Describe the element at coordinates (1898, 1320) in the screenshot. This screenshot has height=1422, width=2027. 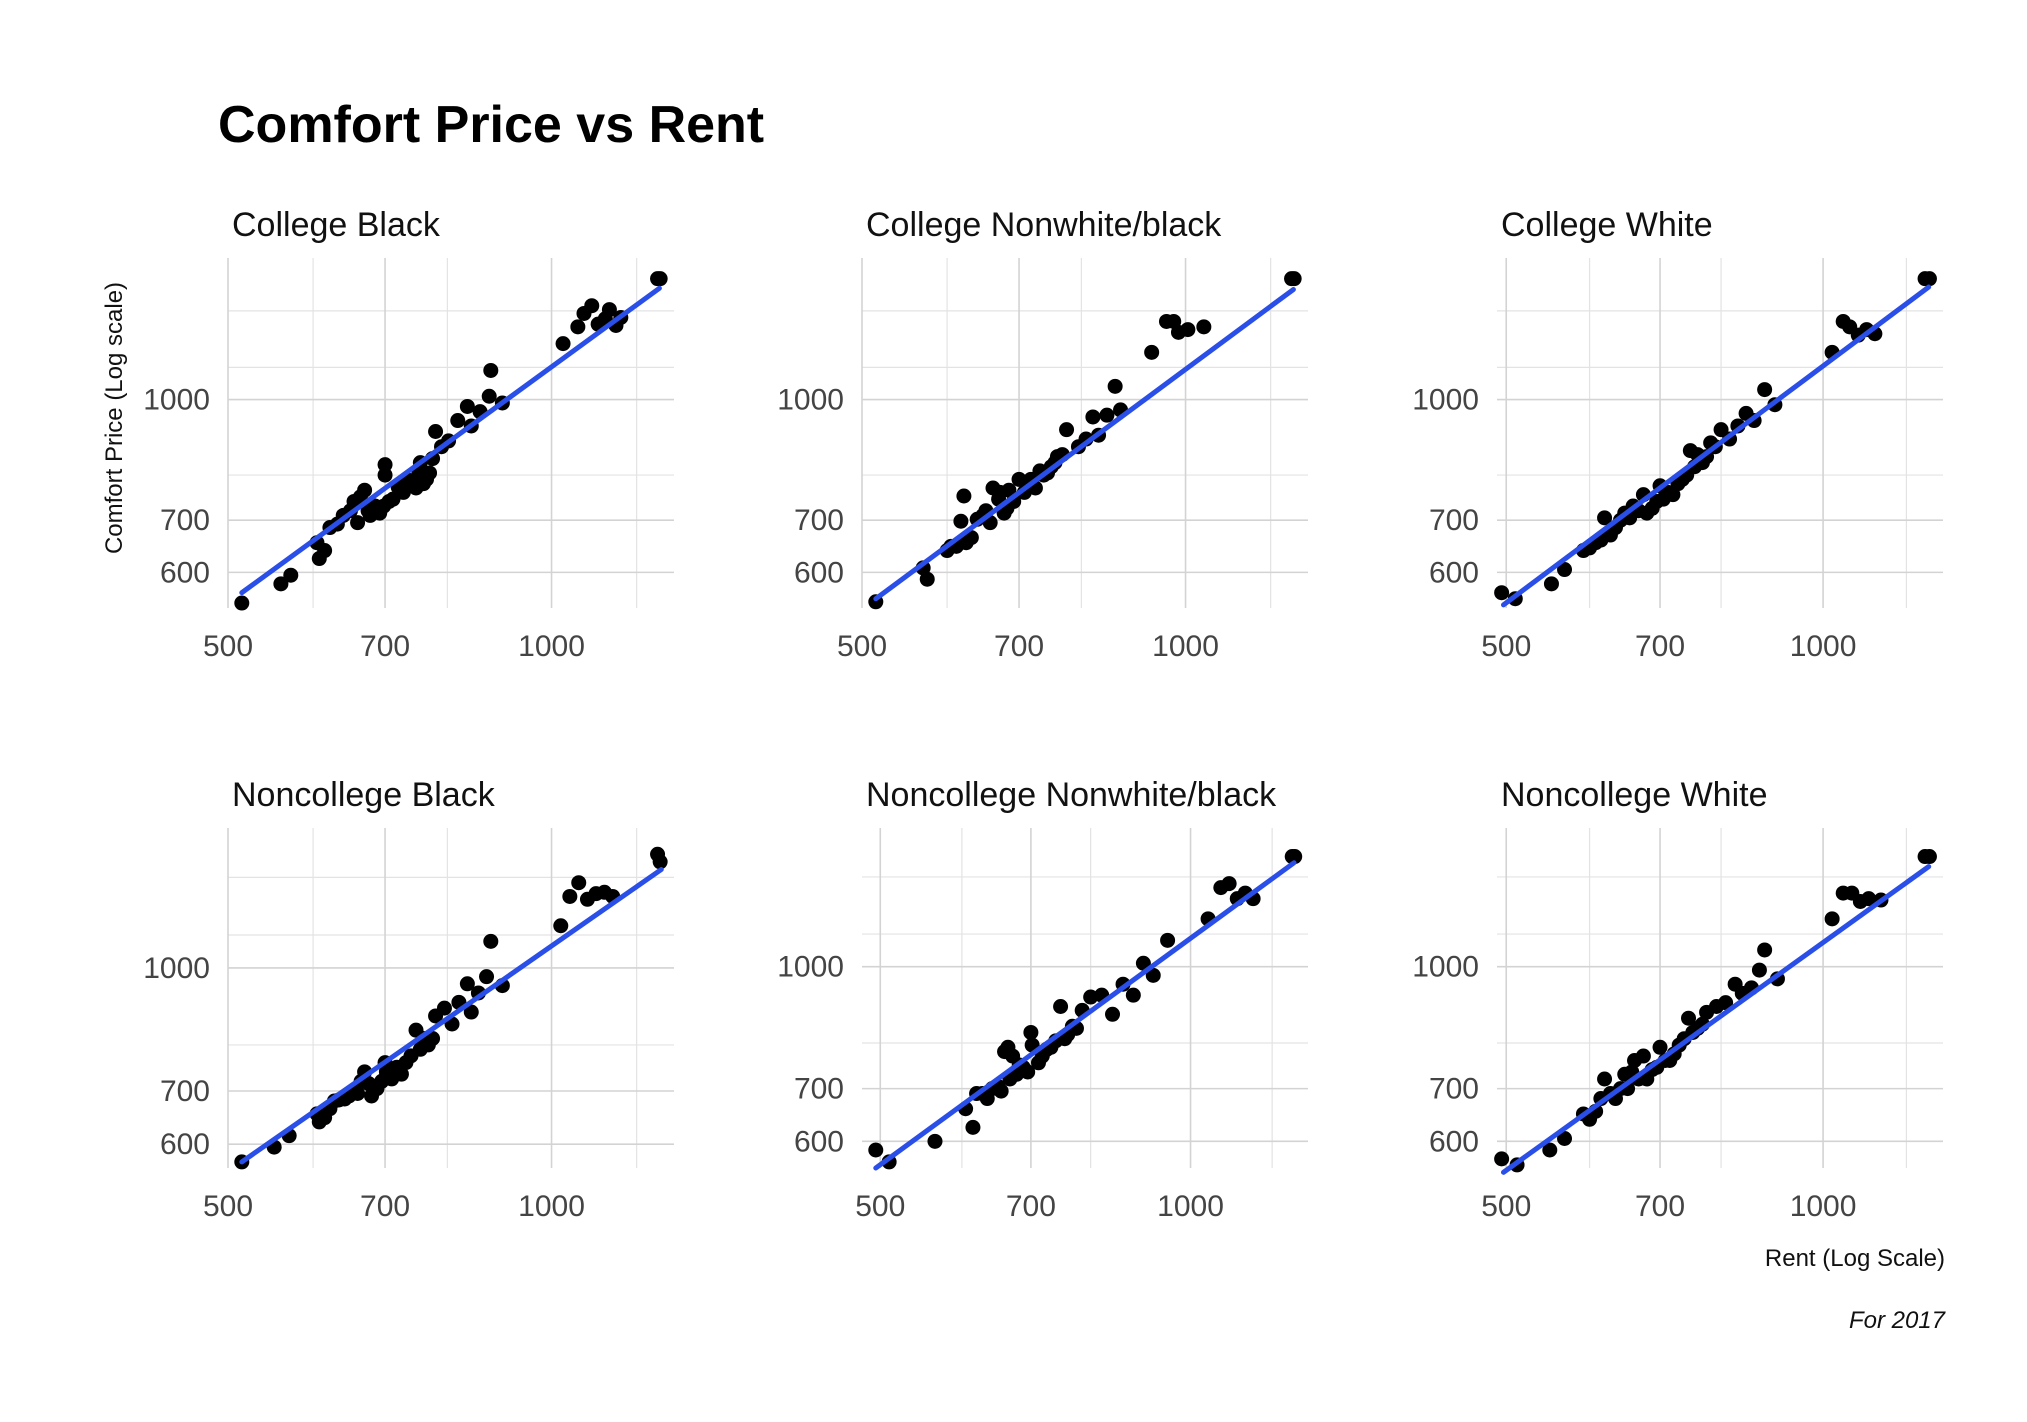
I see `chart-caption: For 2017` at that location.